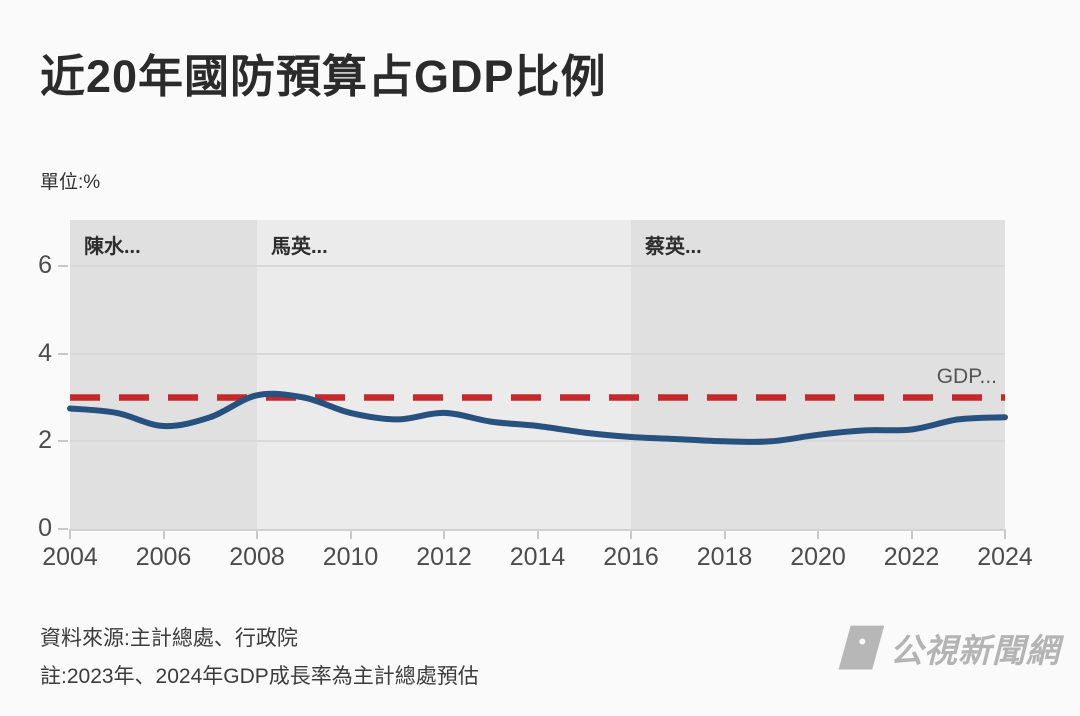  I want to click on pts-logo-text: 公視新聞網, so click(975, 650).